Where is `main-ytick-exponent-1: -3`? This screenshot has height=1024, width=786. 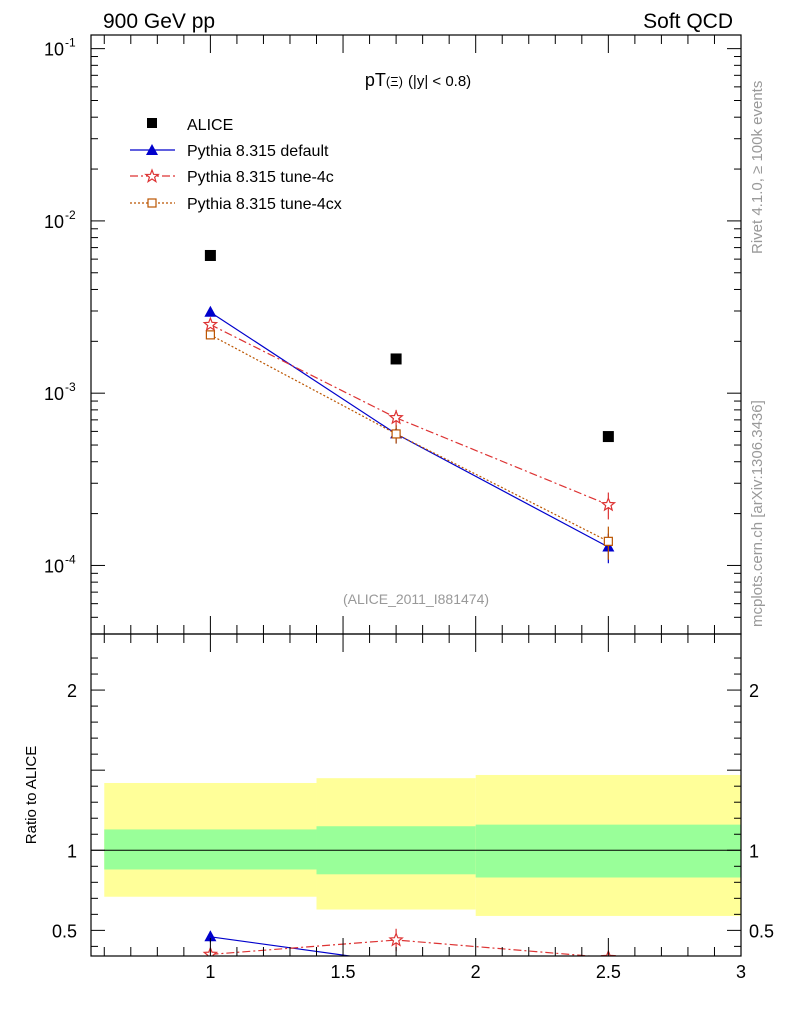
main-ytick-exponent-1: -3 is located at coordinates (70, 387).